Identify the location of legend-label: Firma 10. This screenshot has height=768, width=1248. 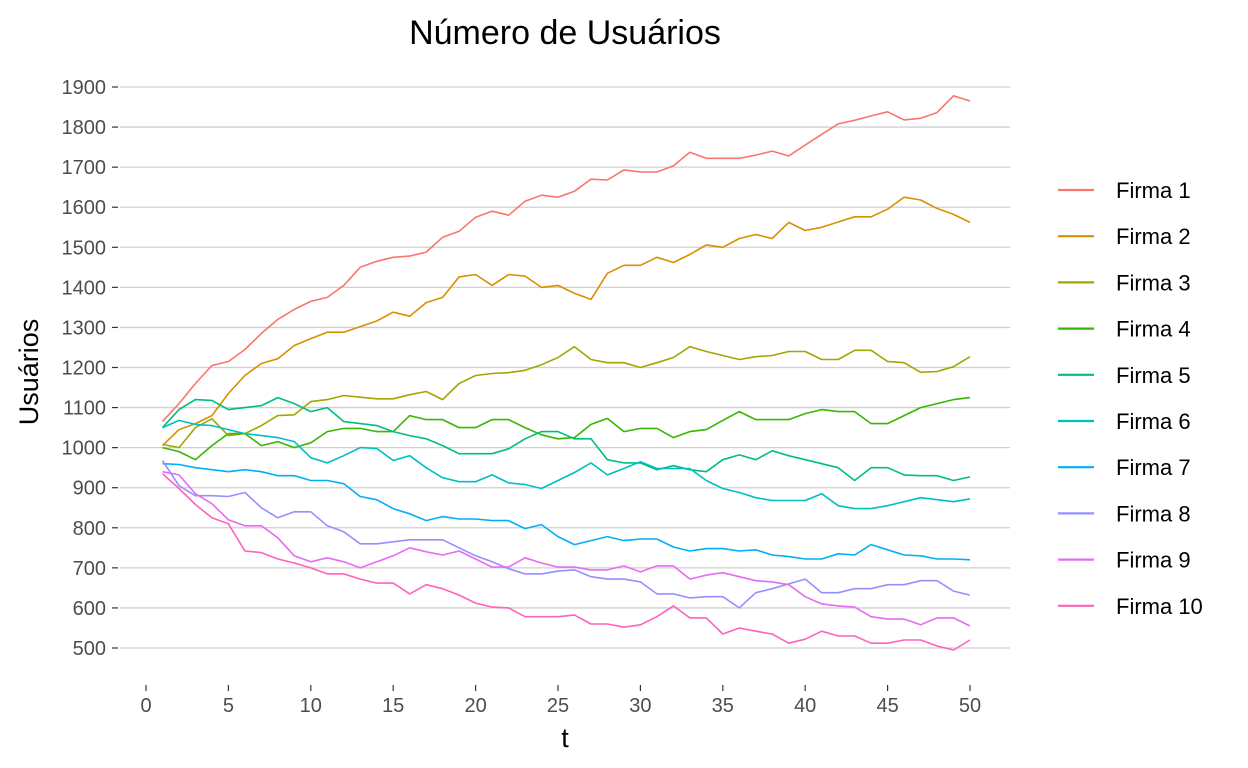
(1159, 606).